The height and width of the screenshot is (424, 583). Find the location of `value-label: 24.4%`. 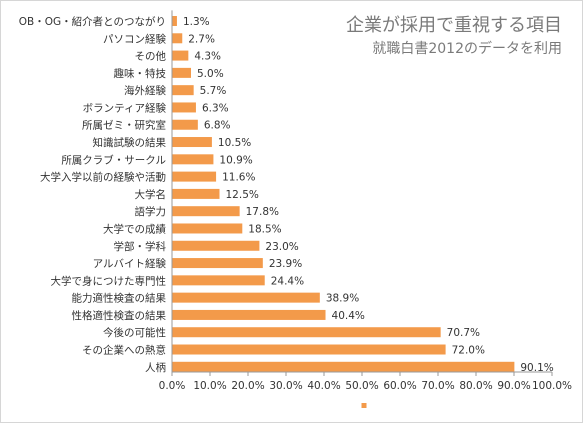

value-label: 24.4% is located at coordinates (287, 281).